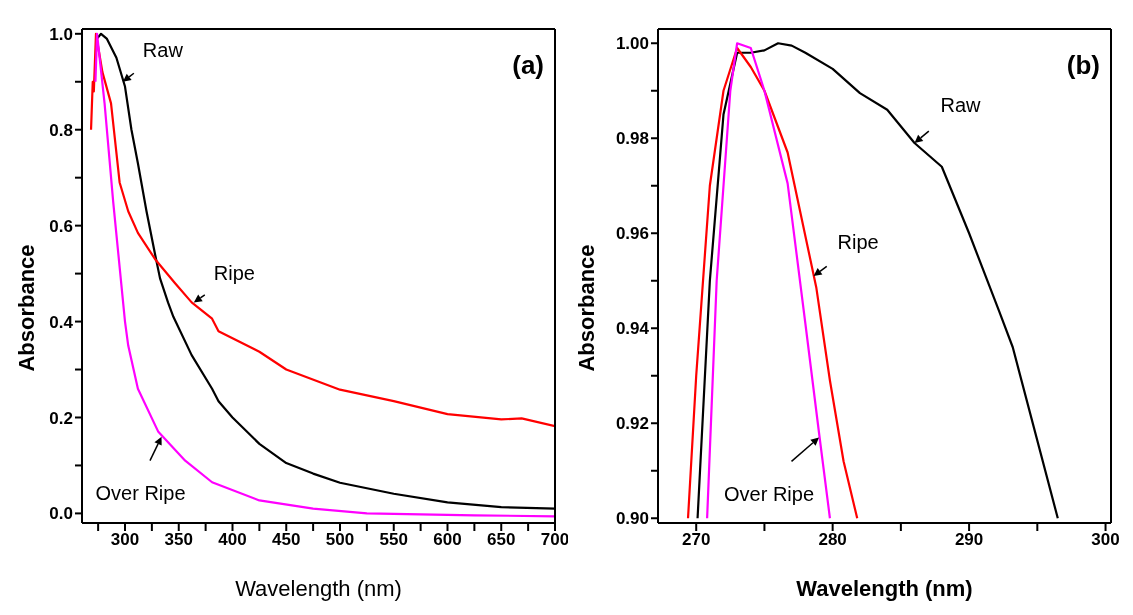 Image resolution: width=1133 pixels, height=615 pixels. What do you see at coordinates (501, 540) in the screenshot?
I see `x-tick-label: 650` at bounding box center [501, 540].